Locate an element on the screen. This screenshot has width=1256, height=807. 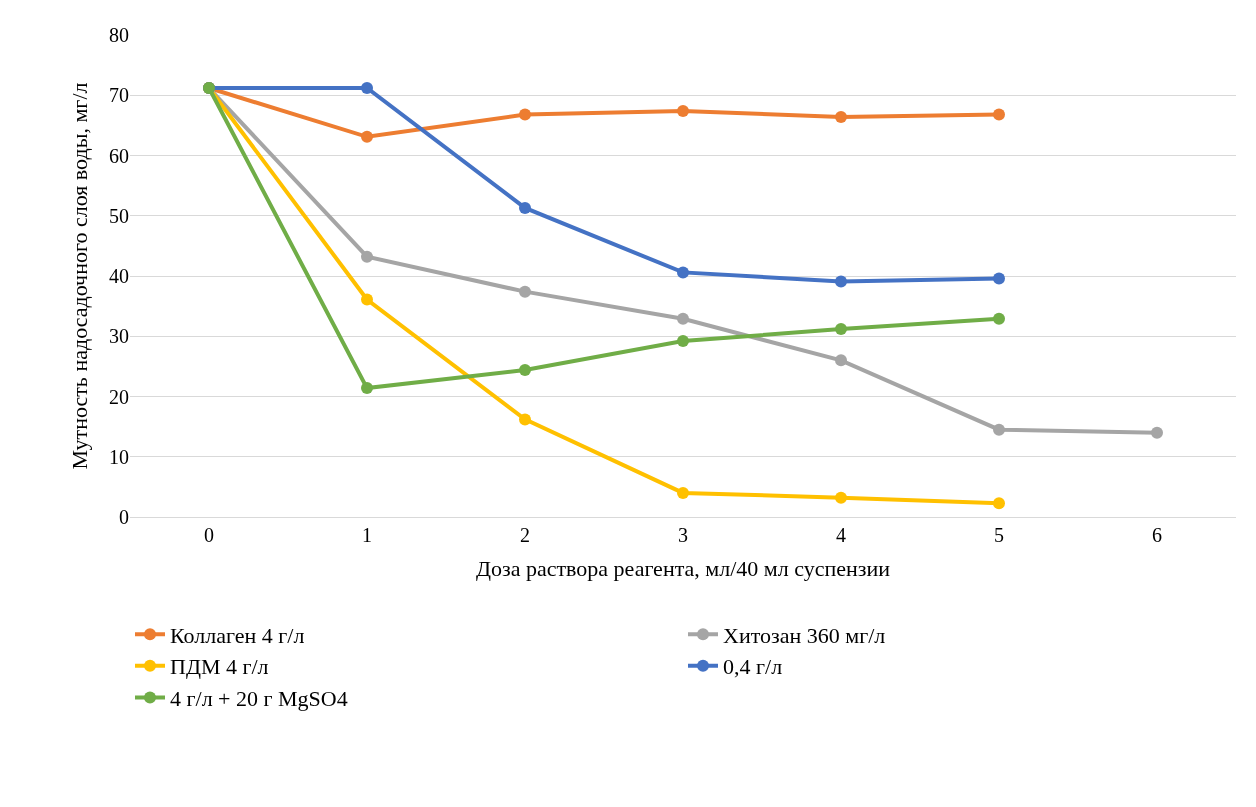
x-tick-label: 3 is located at coordinates (683, 535).